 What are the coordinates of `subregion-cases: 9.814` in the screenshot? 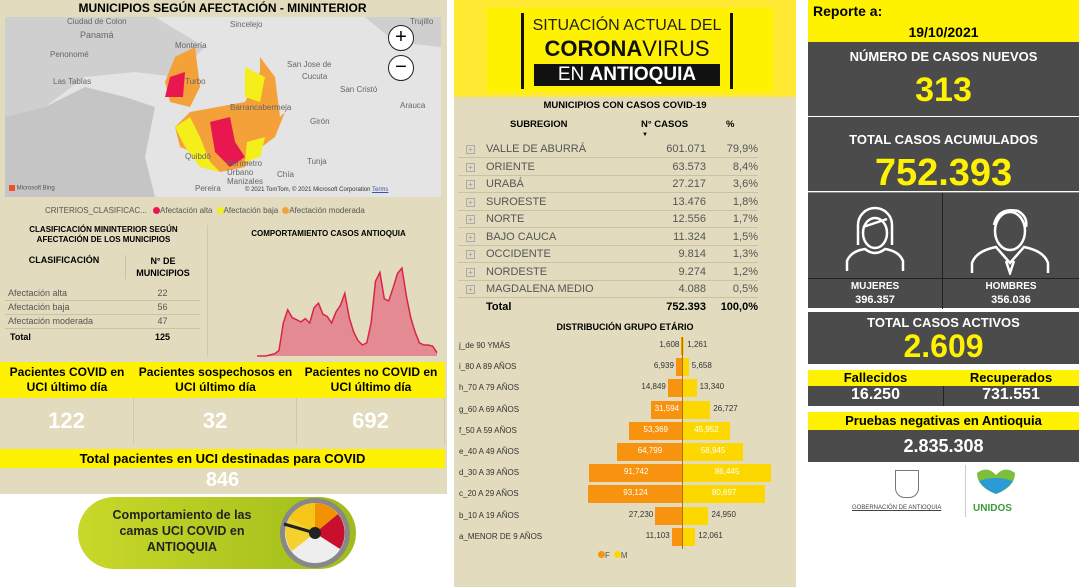 It's located at (692, 254).